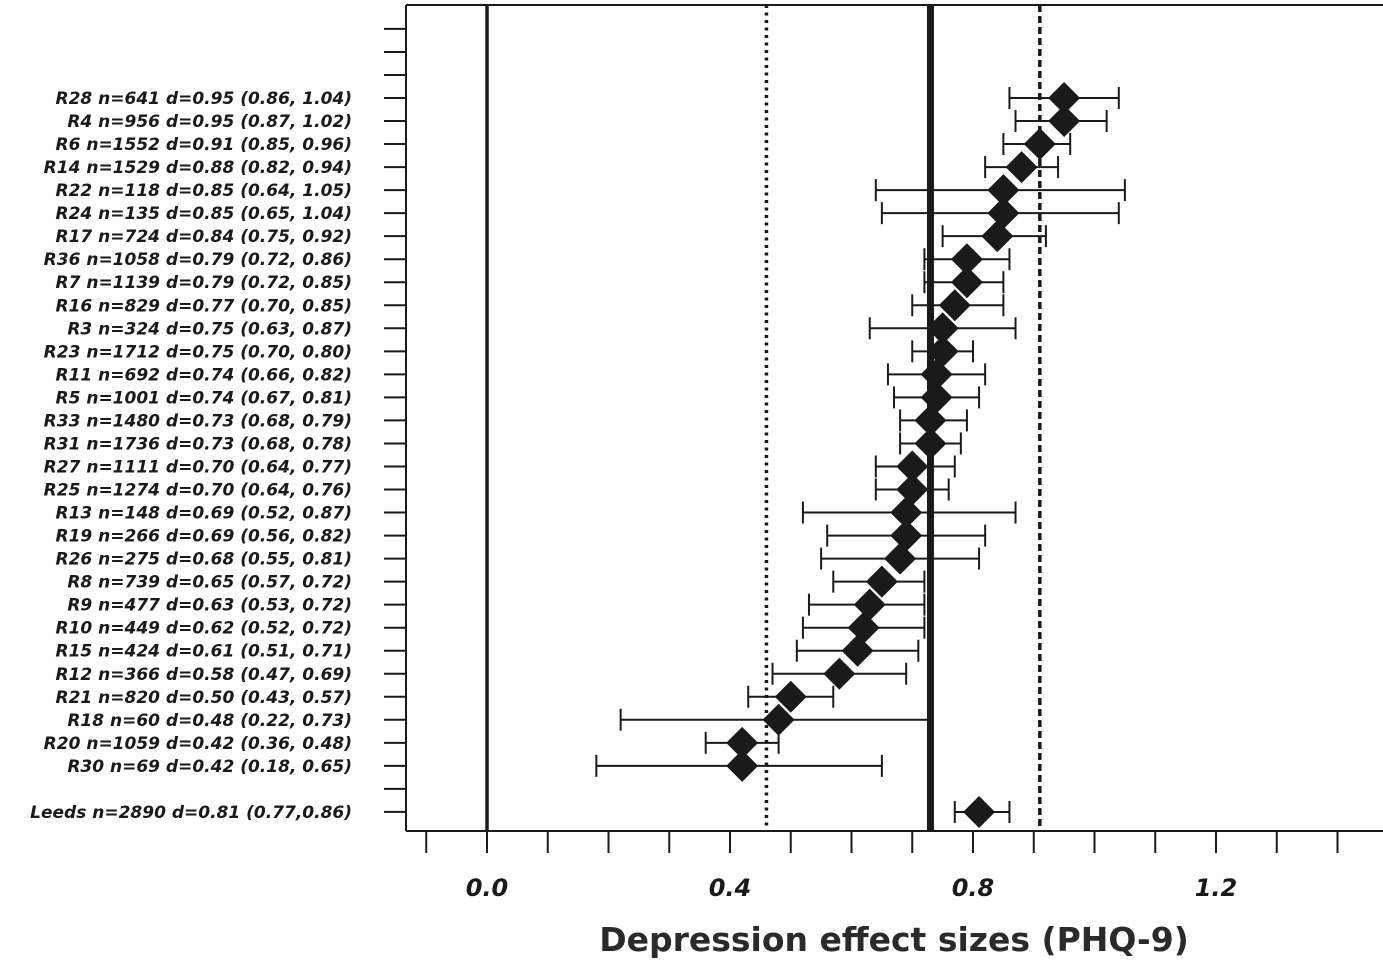 The image size is (1383, 960). I want to click on row-label: R23 n=1712 d=0.75 (0.70, 0.80), so click(198, 352).